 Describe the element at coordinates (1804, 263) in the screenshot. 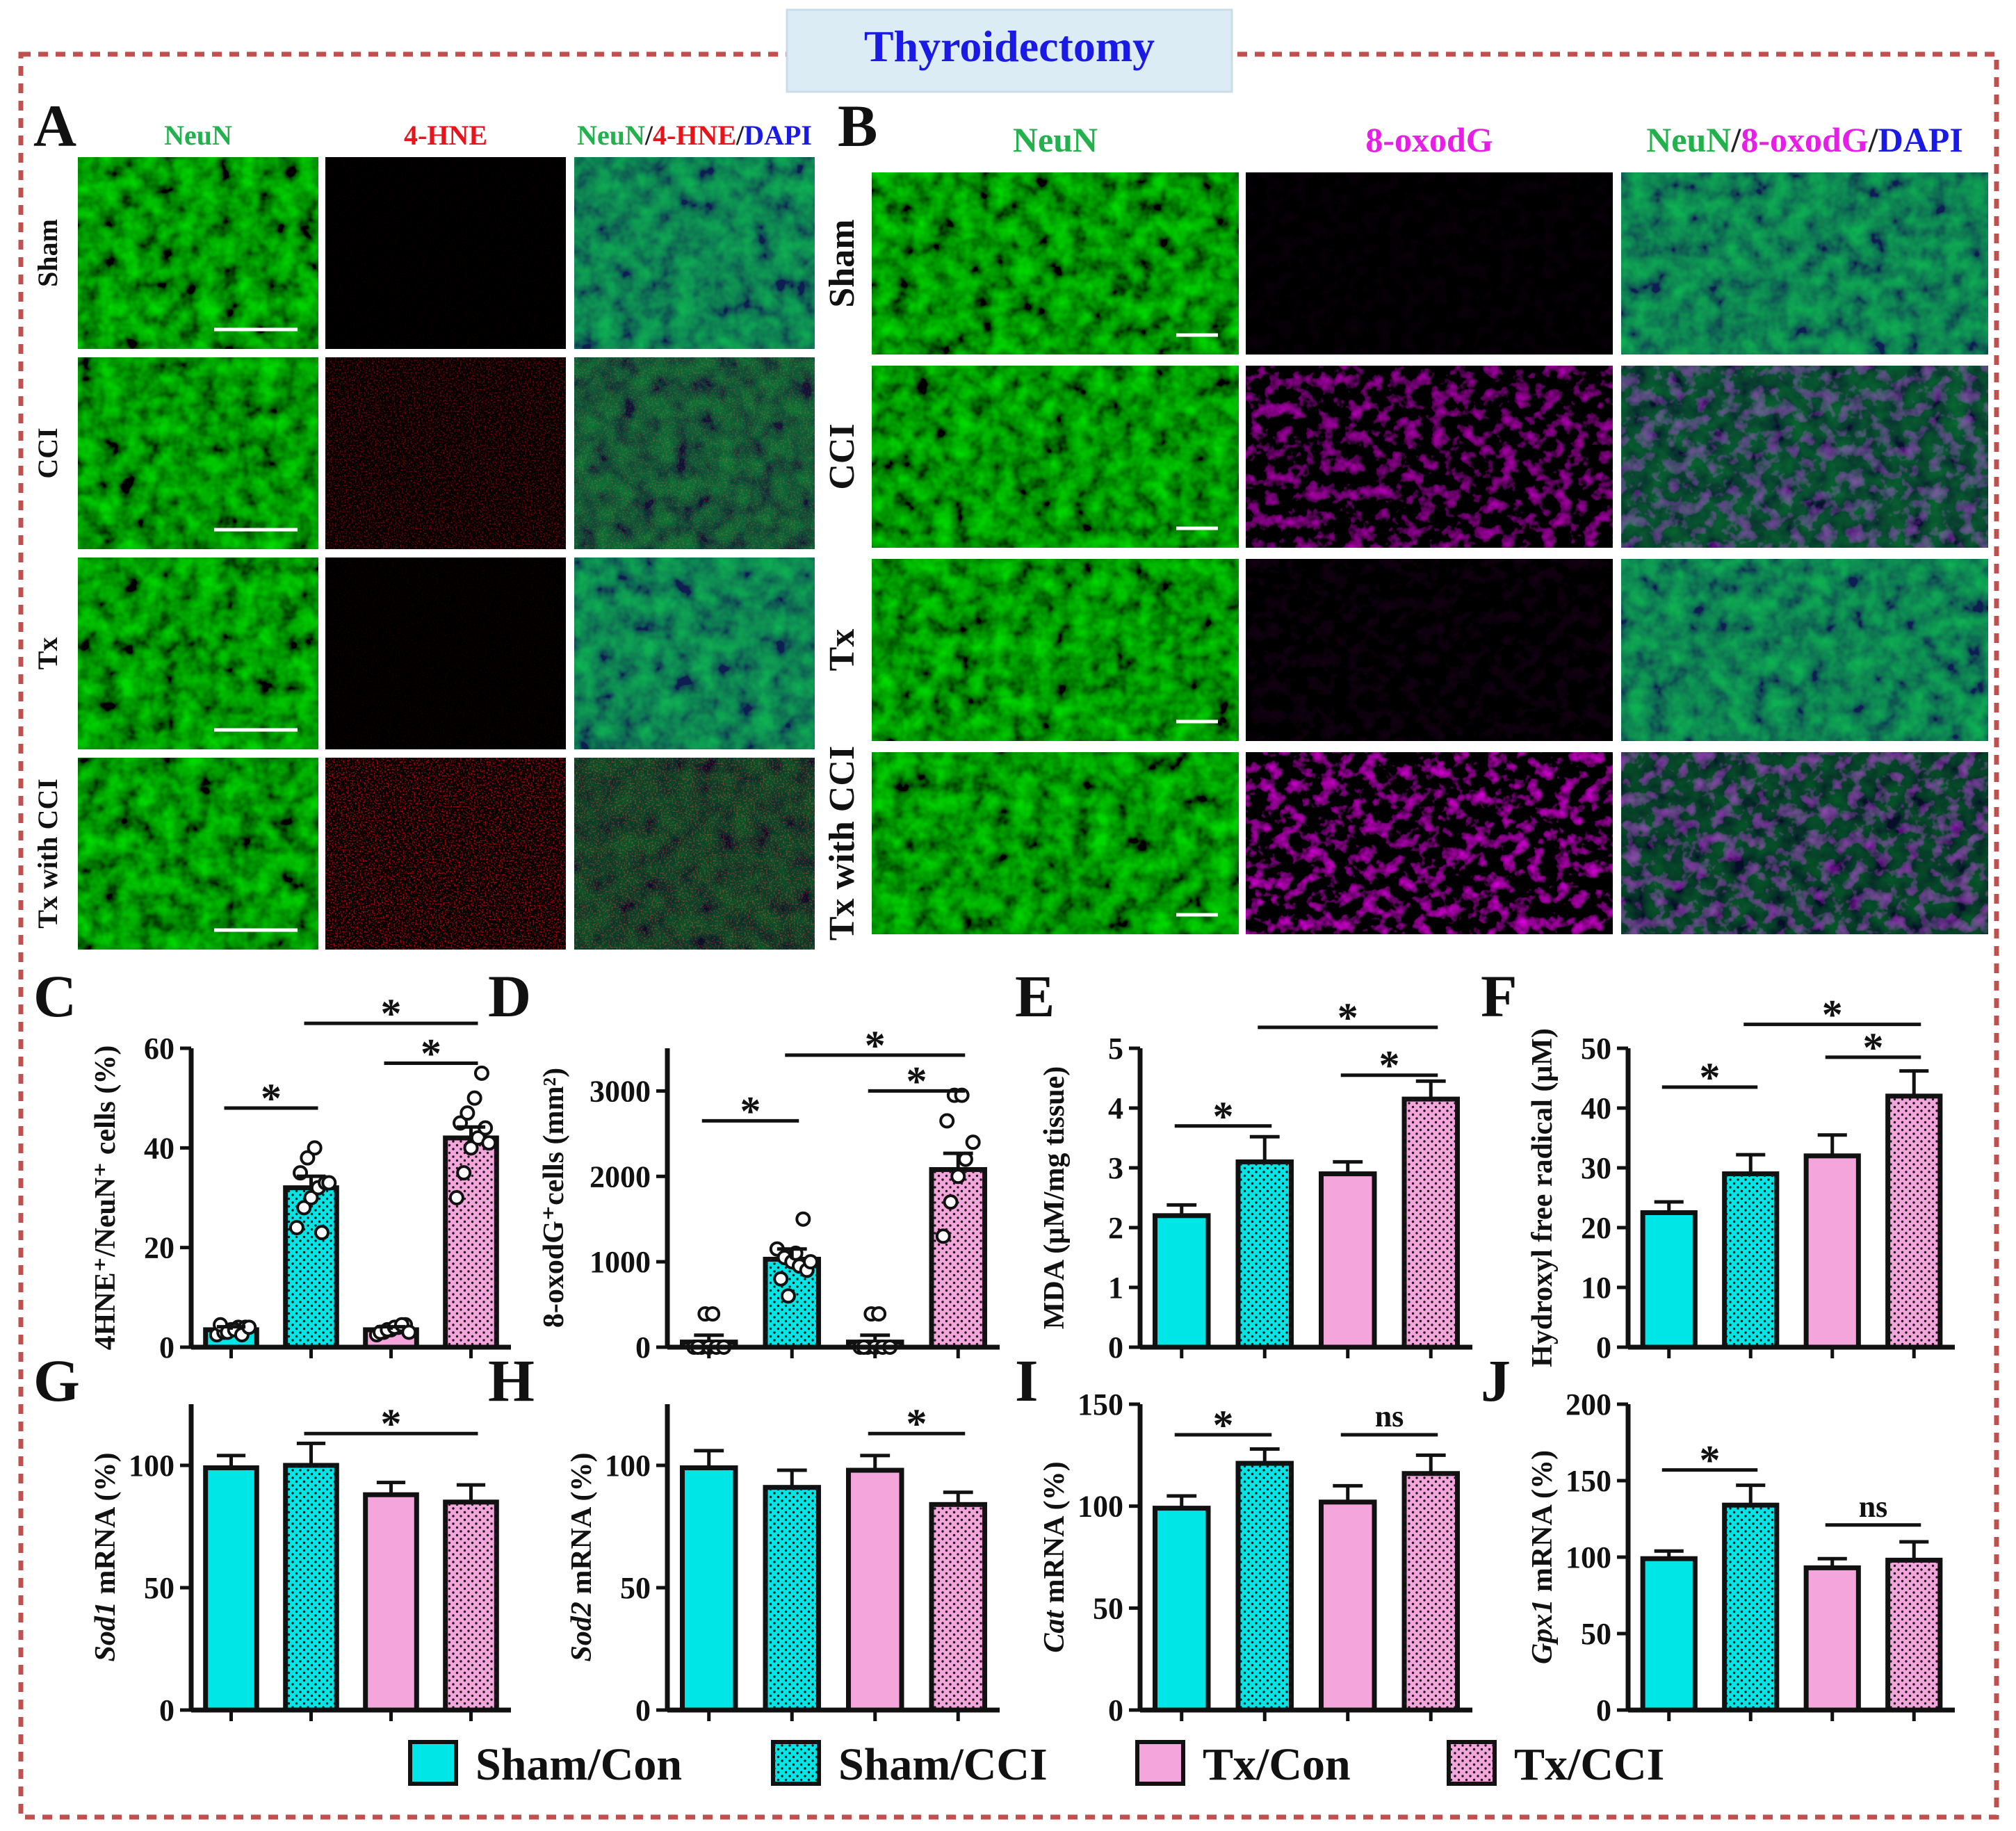

I see `micrograph-b-r0-merge` at that location.